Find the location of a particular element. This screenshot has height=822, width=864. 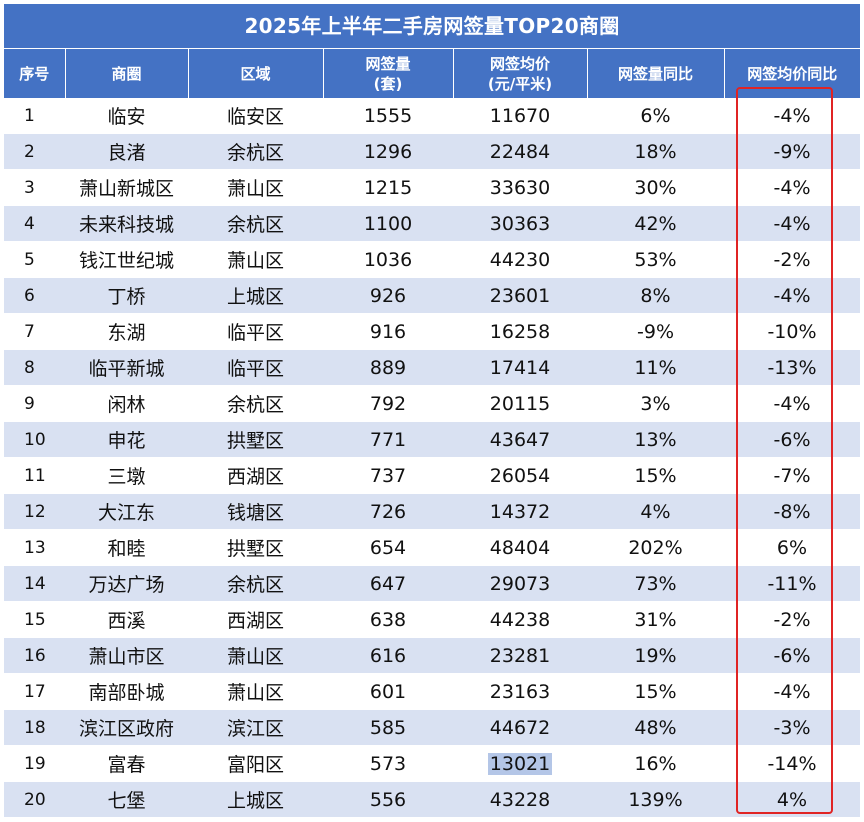

business-area-cell: 萧山新城区 is located at coordinates (126, 187).